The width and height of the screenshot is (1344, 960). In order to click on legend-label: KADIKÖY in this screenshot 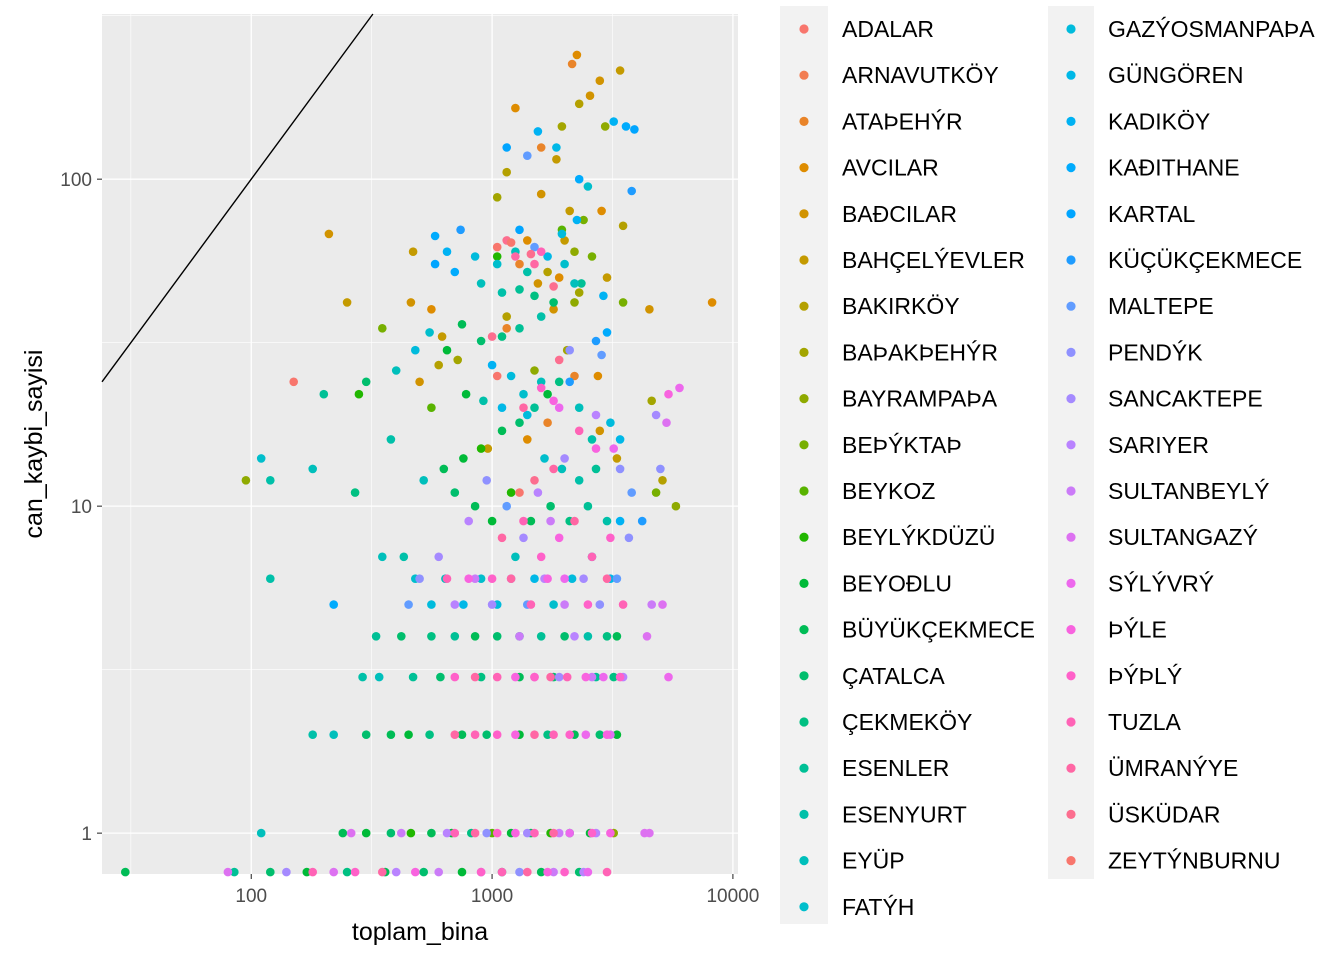, I will do `click(1159, 121)`.